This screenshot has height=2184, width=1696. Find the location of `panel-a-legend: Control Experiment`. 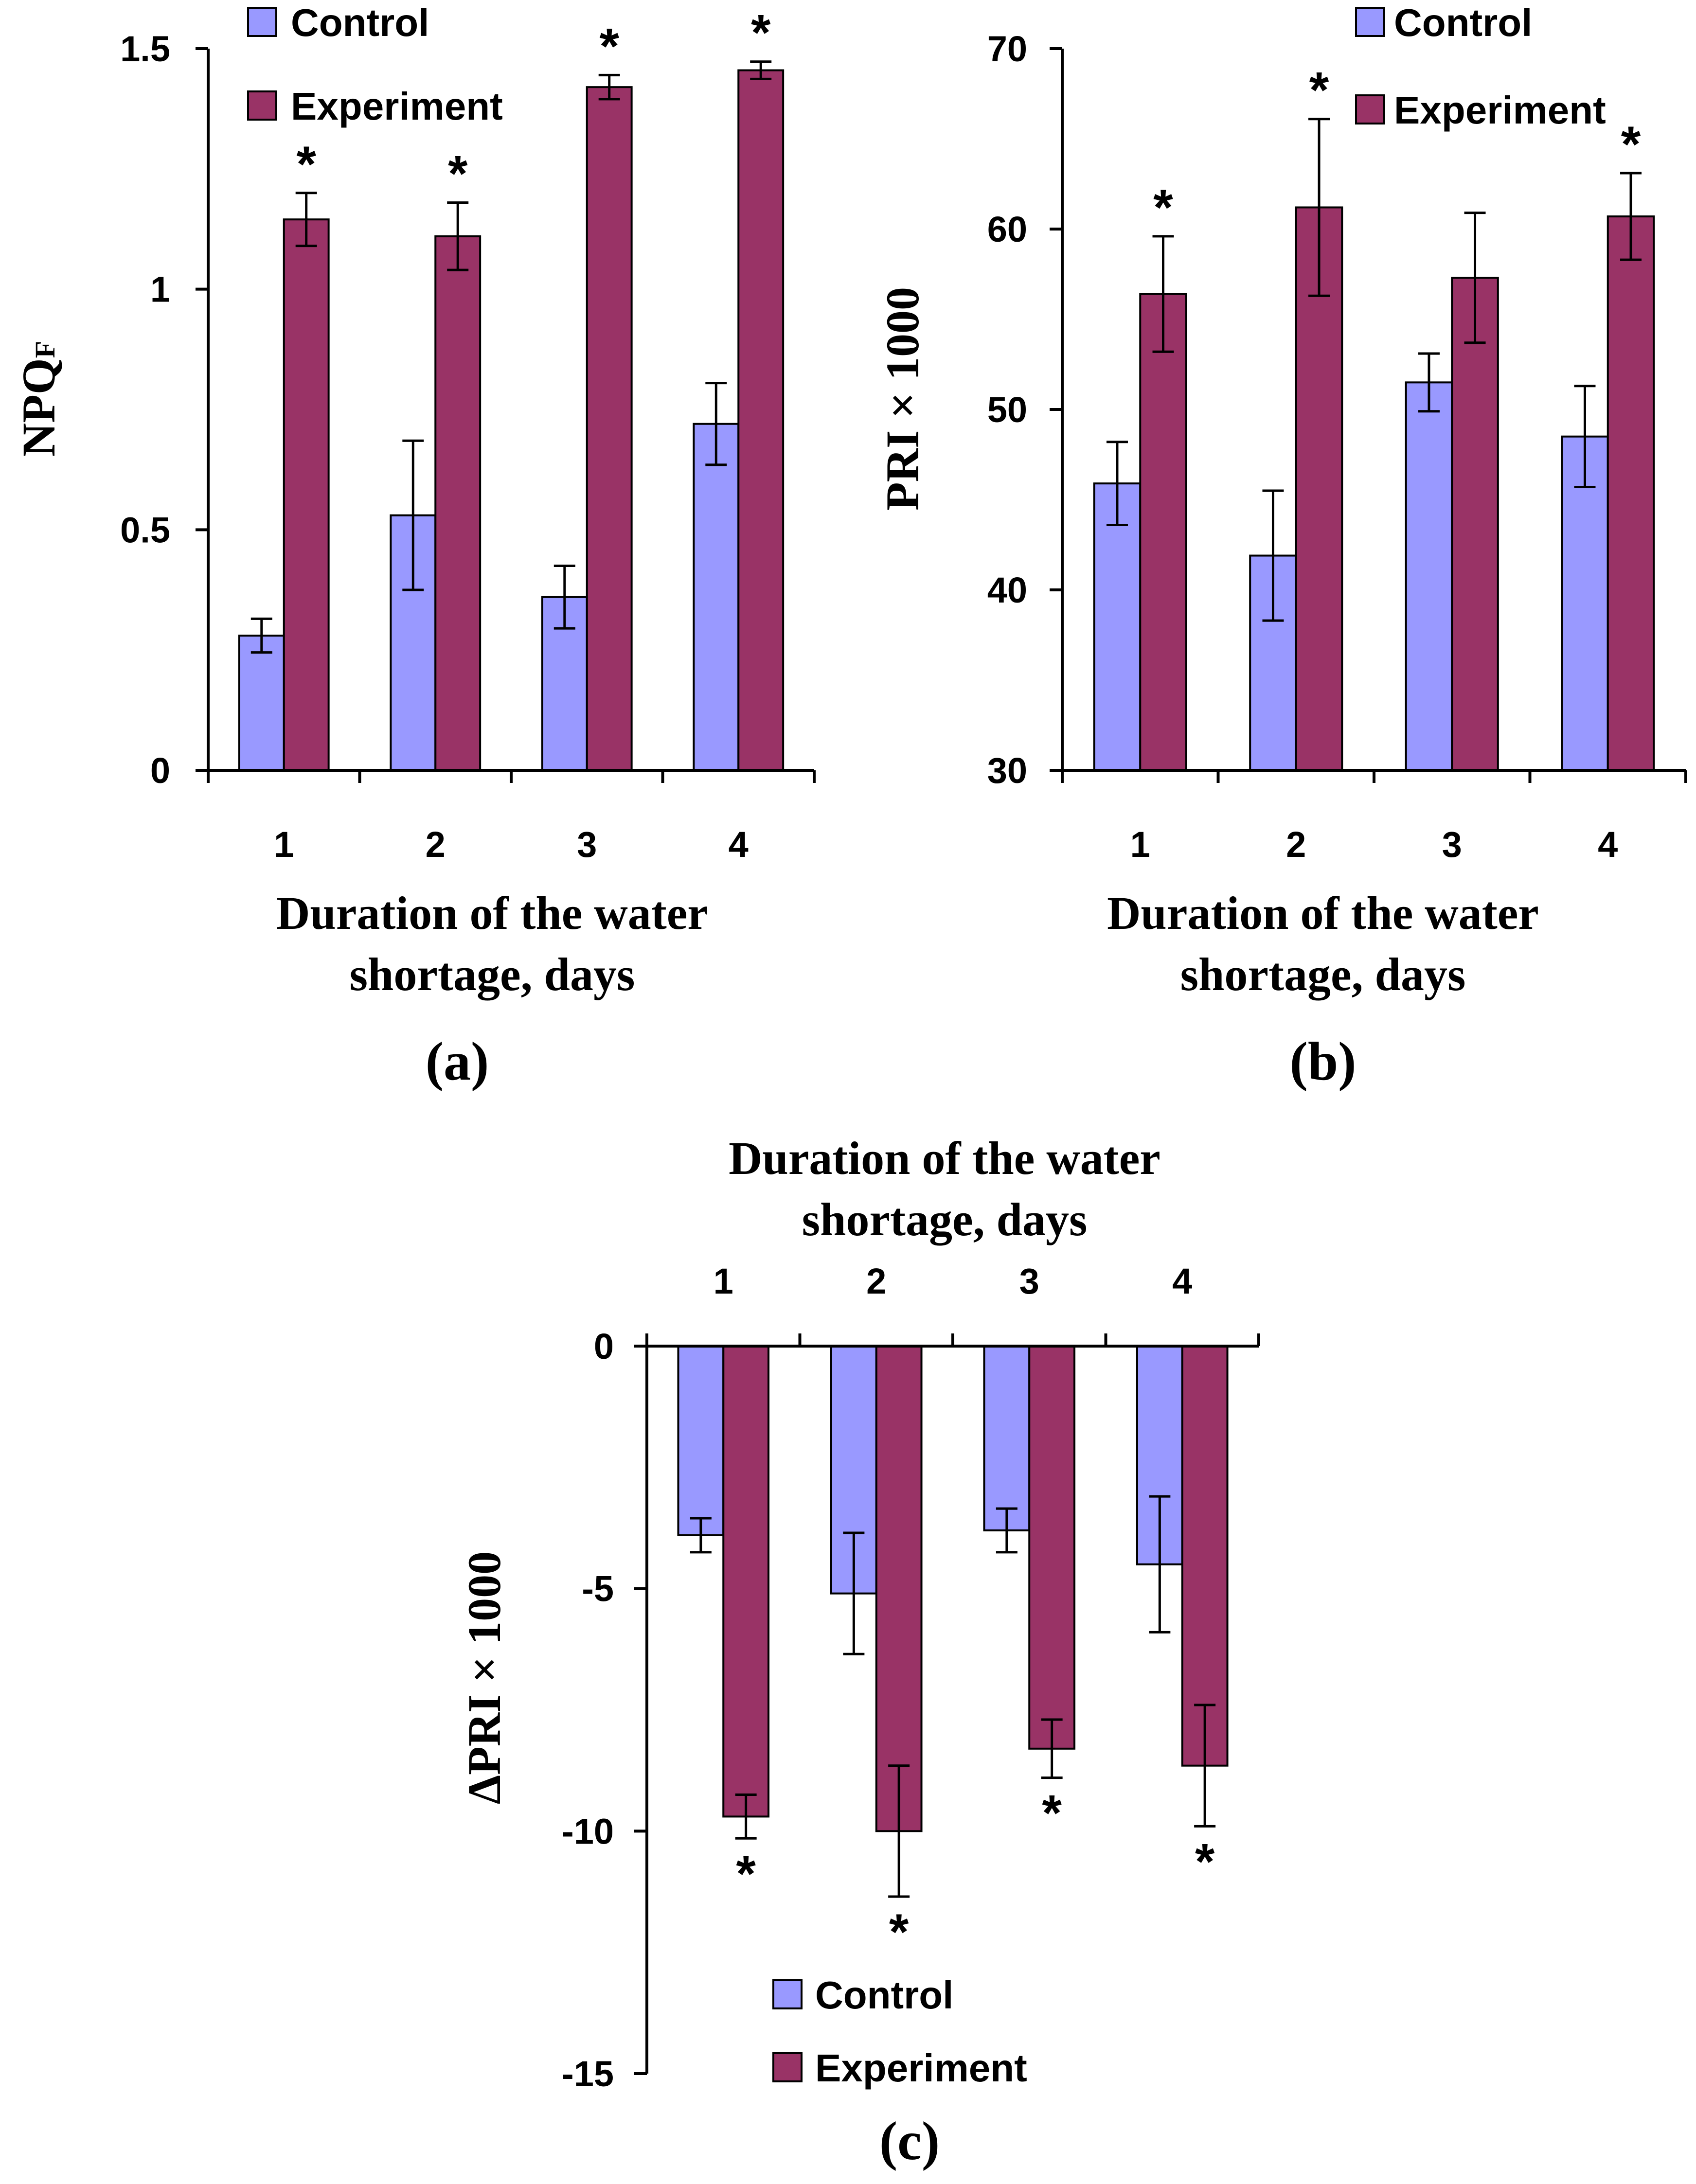

panel-a-legend: Control Experiment is located at coordinates (375, 64).